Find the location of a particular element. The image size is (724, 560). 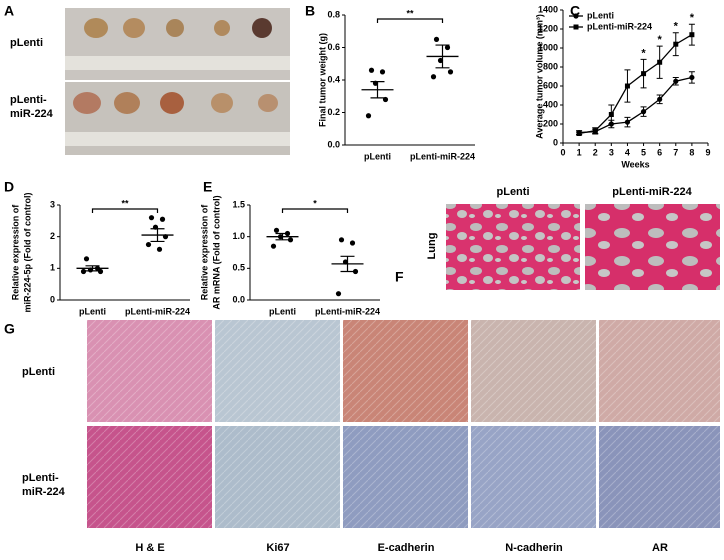

y-tick-label: 1200 is located at coordinates (548, 28).